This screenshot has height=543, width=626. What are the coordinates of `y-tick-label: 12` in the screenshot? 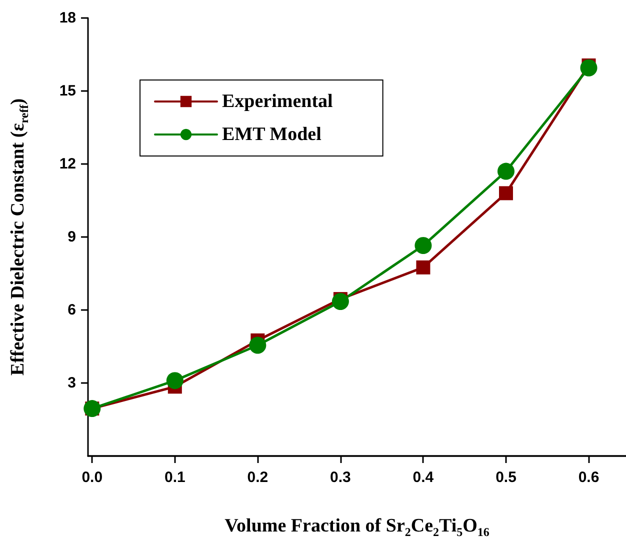 It's located at (67, 164).